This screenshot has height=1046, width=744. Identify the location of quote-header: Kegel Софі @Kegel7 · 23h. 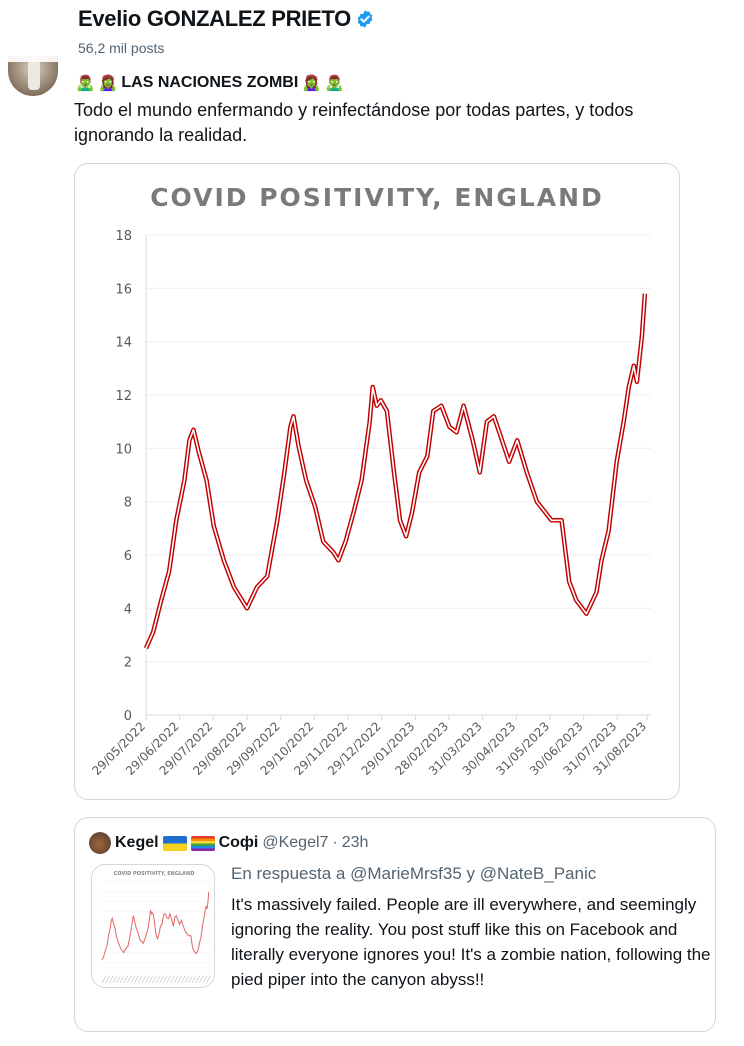
(228, 843).